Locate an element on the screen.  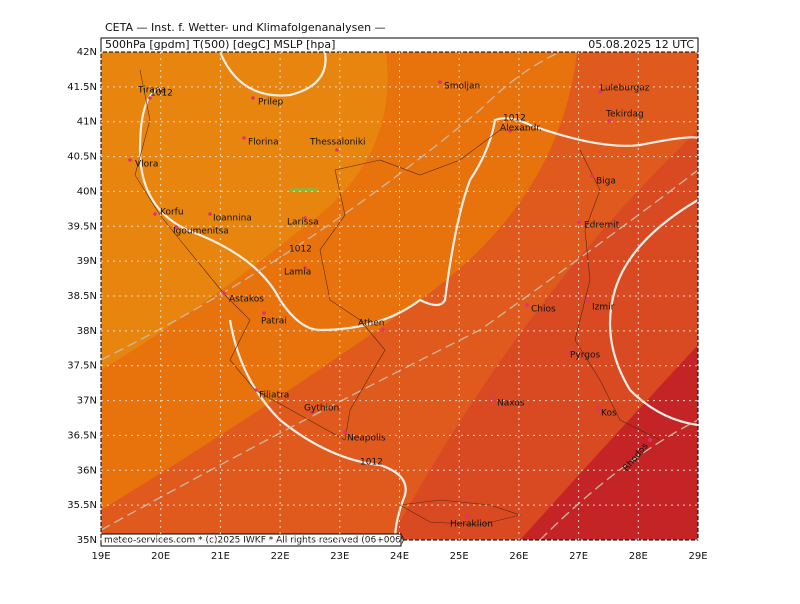
city-label: Pyrgos is located at coordinates (585, 356).